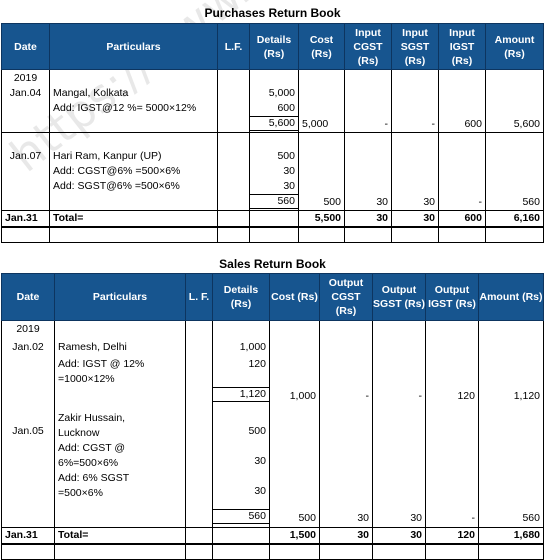  I want to click on particulars-name: Mangal, Kolkata, so click(91, 93).